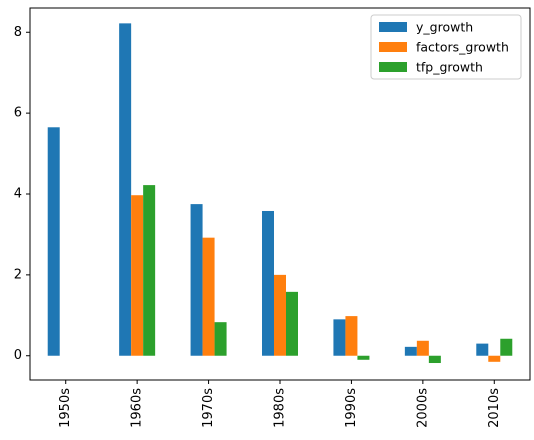  I want to click on bar-y_growth-1980s, so click(268, 283).